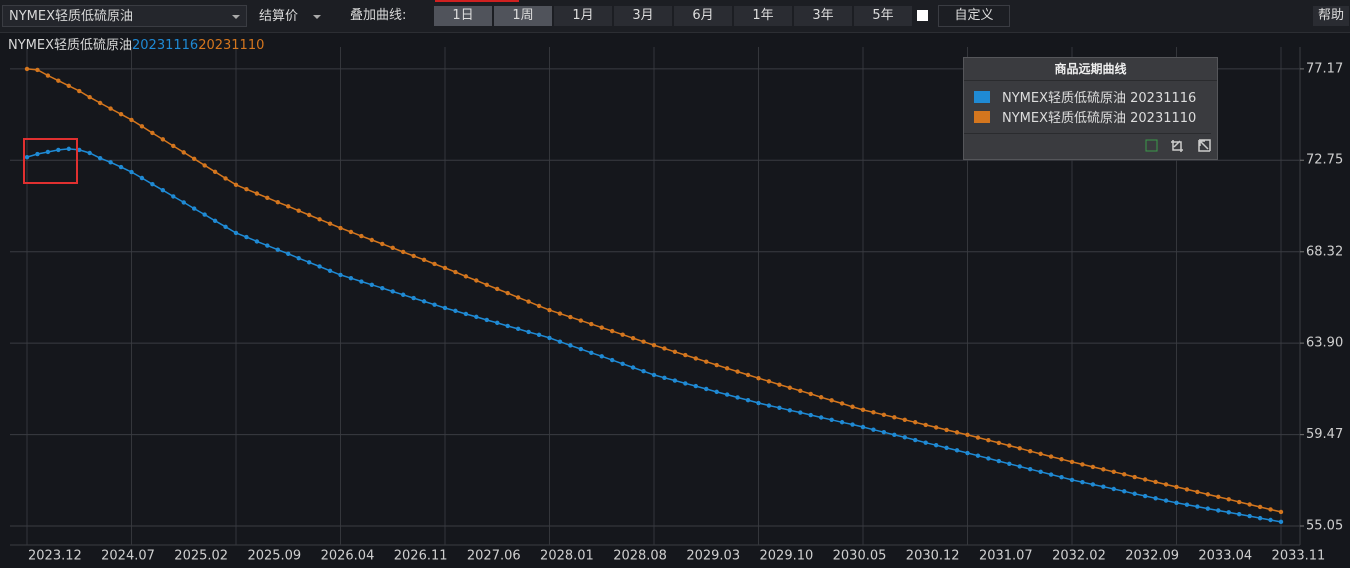 This screenshot has width=1350, height=568. Describe the element at coordinates (1177, 146) in the screenshot. I see `crop-icon` at that location.